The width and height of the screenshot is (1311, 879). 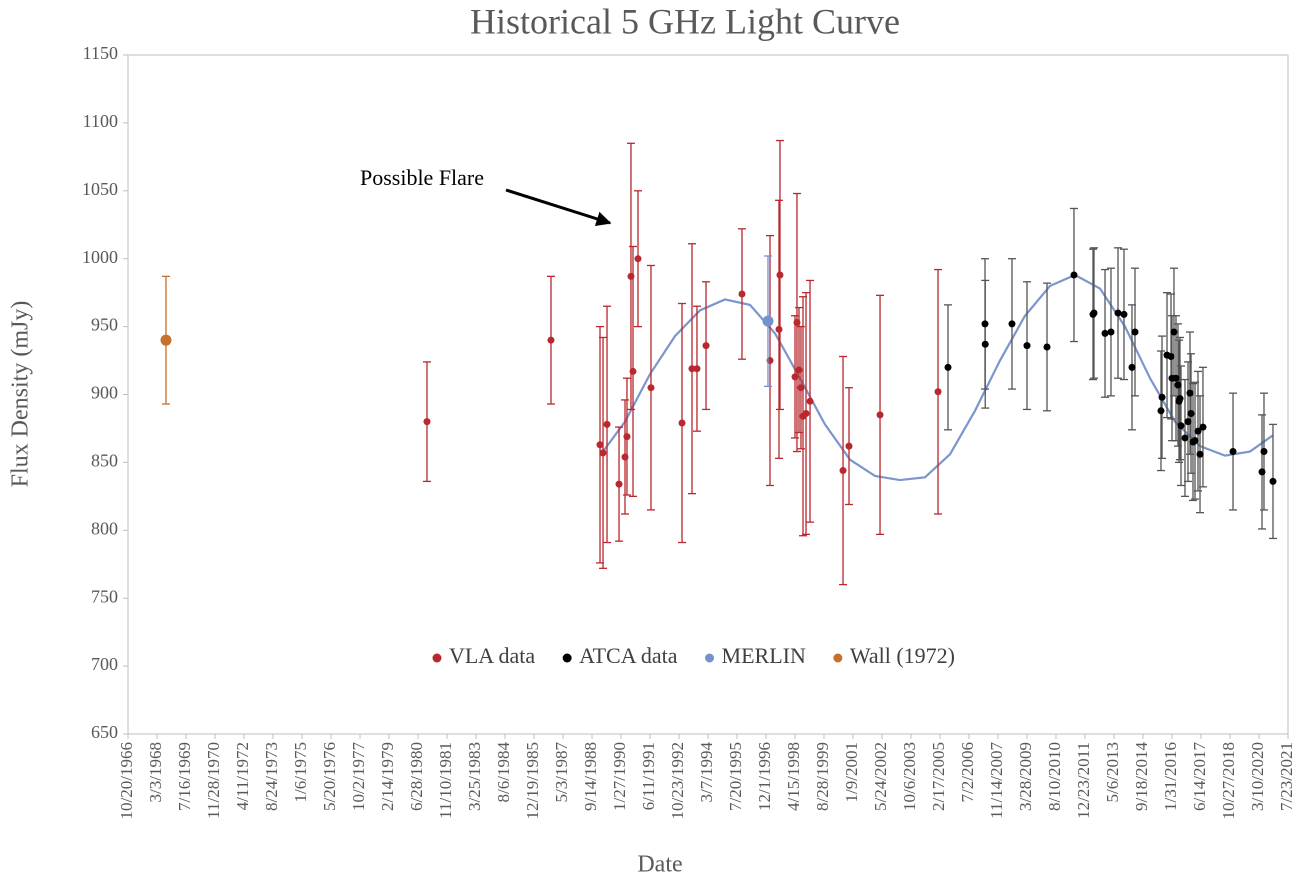 What do you see at coordinates (104, 461) in the screenshot?
I see `y-tick-label: 850` at bounding box center [104, 461].